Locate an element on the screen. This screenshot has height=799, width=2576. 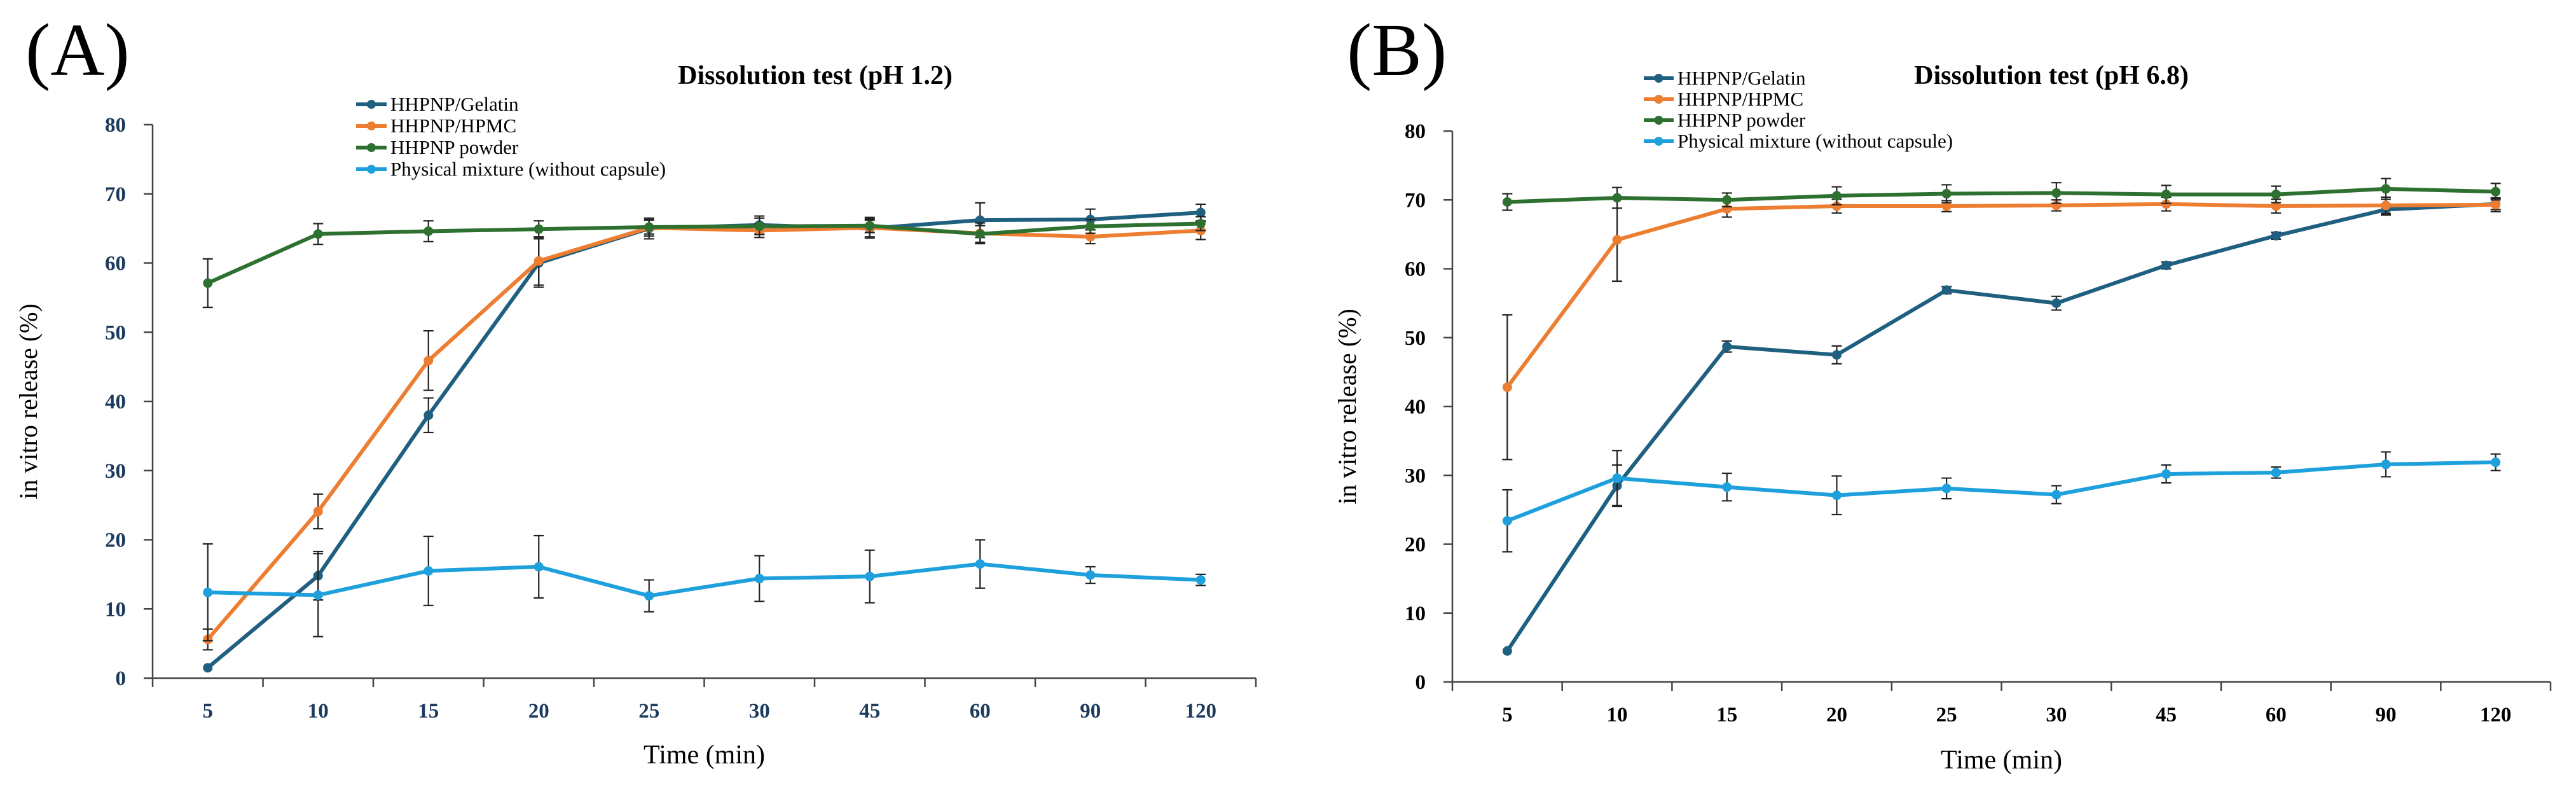
x-tick-label: 90 is located at coordinates (1090, 711).